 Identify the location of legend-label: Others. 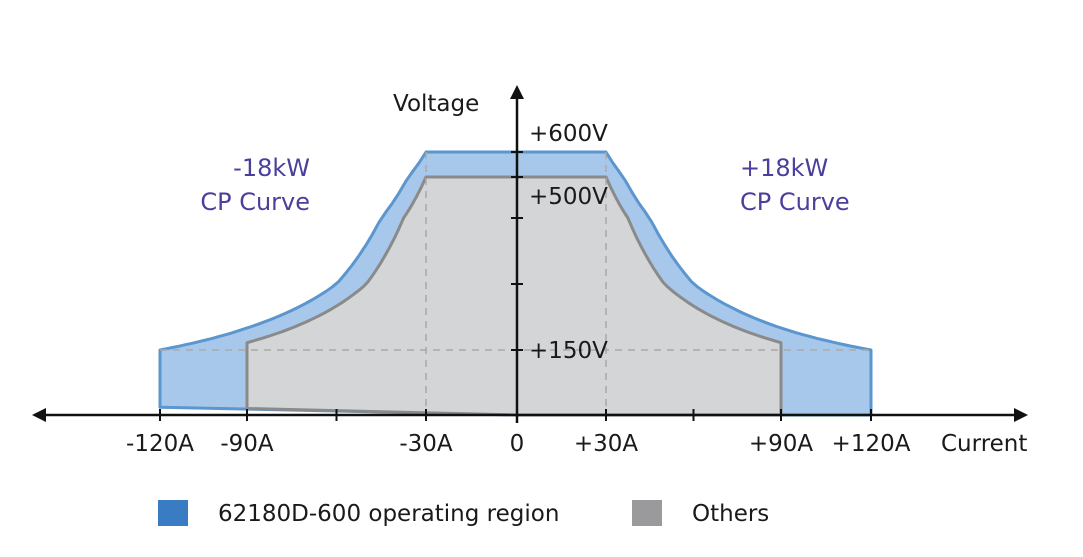
(730, 514).